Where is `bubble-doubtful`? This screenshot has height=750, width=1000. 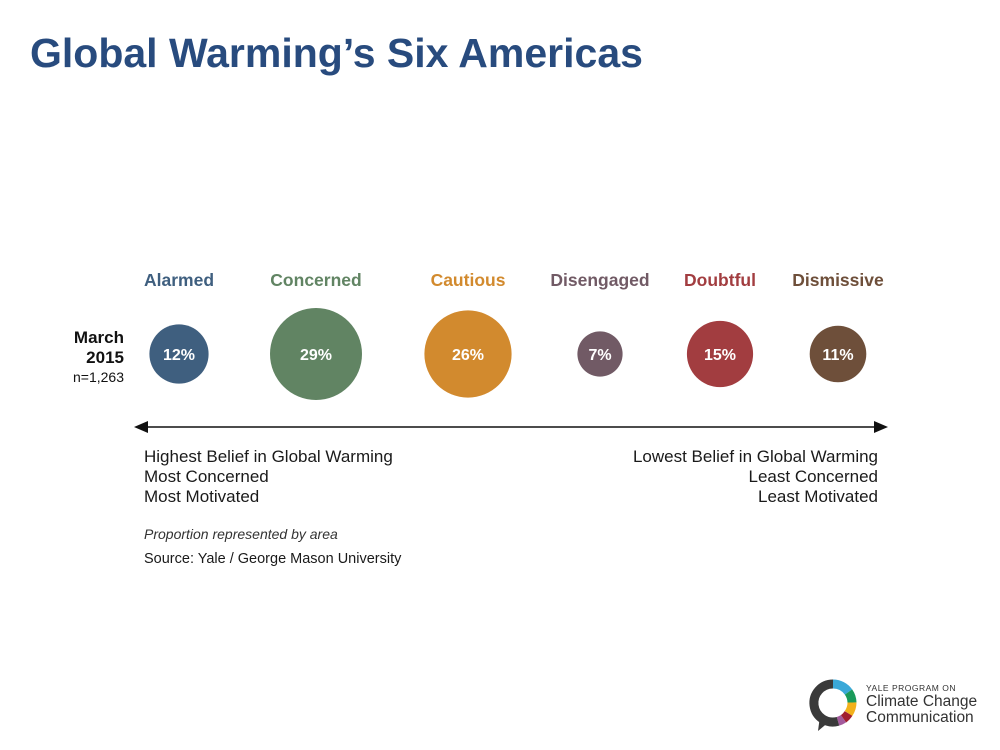
bubble-doubtful is located at coordinates (720, 354).